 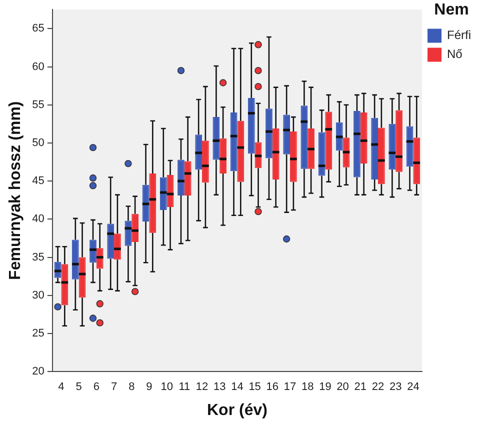 I want to click on y-tick-label: 60, so click(x=38, y=66).